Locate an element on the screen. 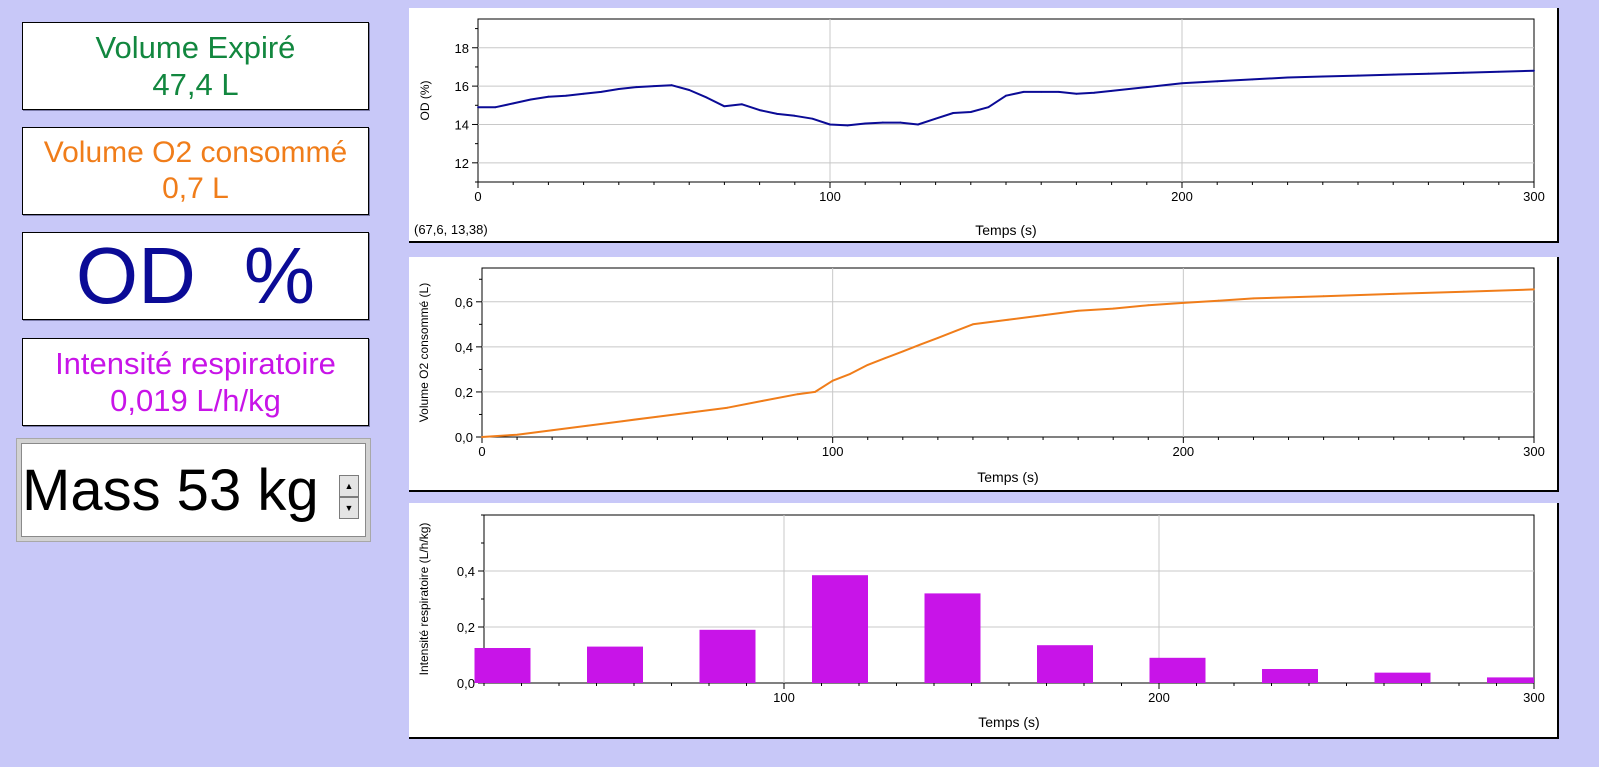 The width and height of the screenshot is (1599, 767). mass-spin-buttons: ▲ ▼ is located at coordinates (349, 497).